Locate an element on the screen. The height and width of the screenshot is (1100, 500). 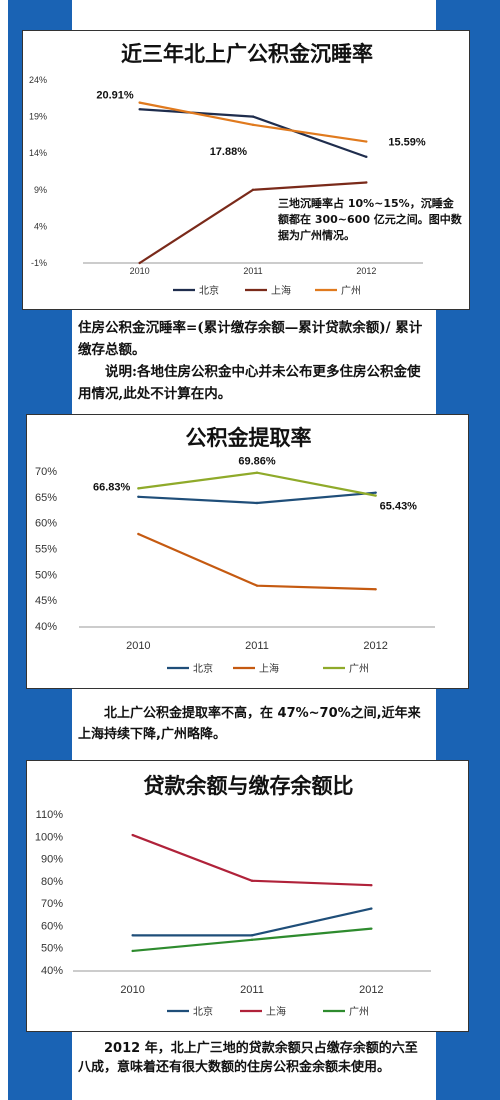
data-label: 15.59% is located at coordinates (407, 143).